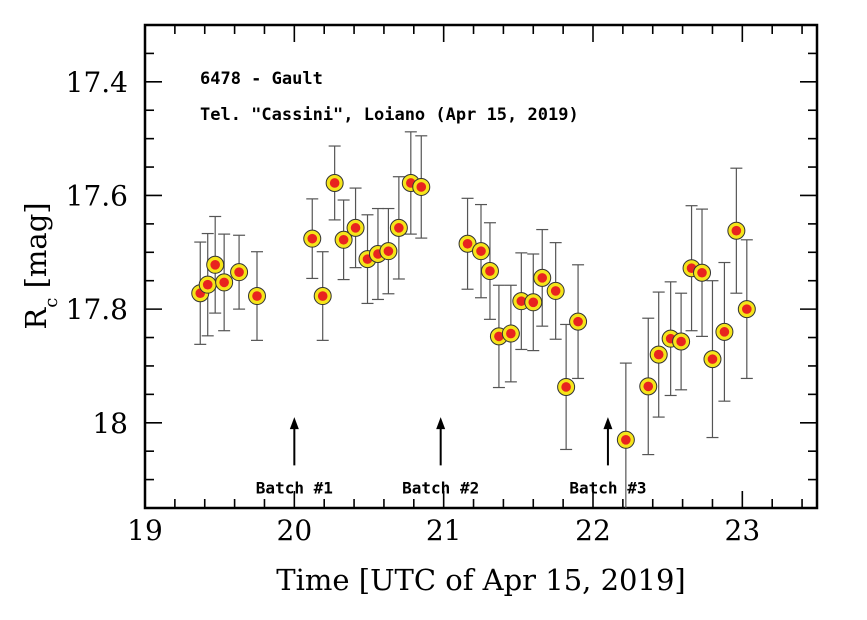 The image size is (867, 620). Describe the element at coordinates (451, 457) in the screenshot. I see `batch-annotations: Batch #1 Batch #2 Batch #3` at that location.